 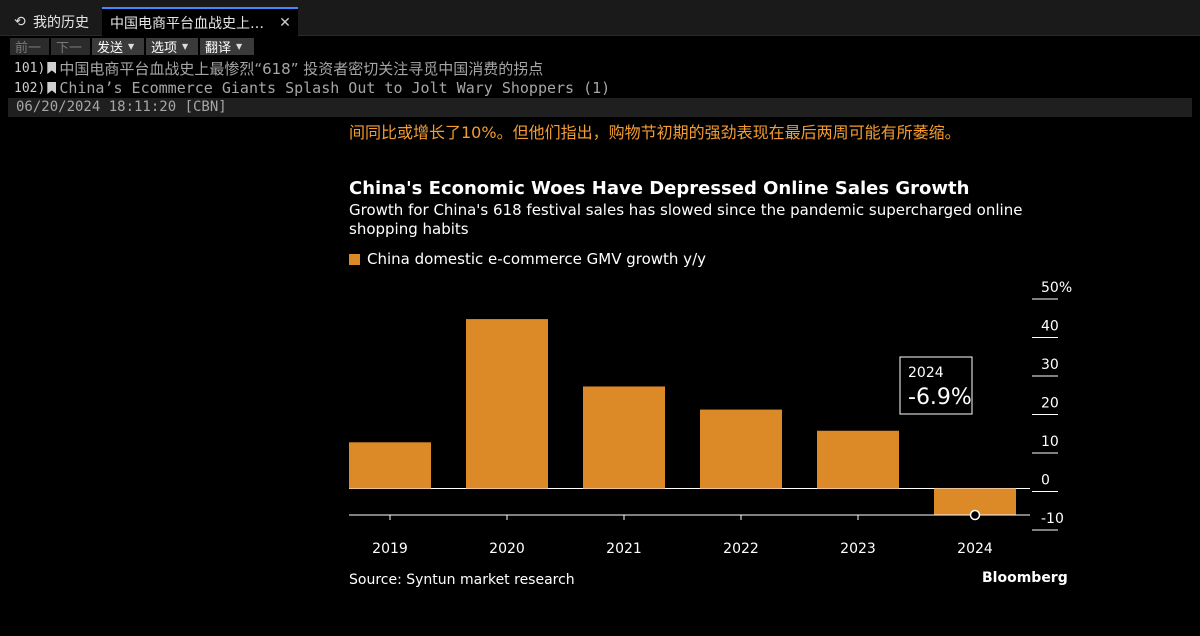 What do you see at coordinates (390, 549) in the screenshot?
I see `x-tick-label-2019: 2019` at bounding box center [390, 549].